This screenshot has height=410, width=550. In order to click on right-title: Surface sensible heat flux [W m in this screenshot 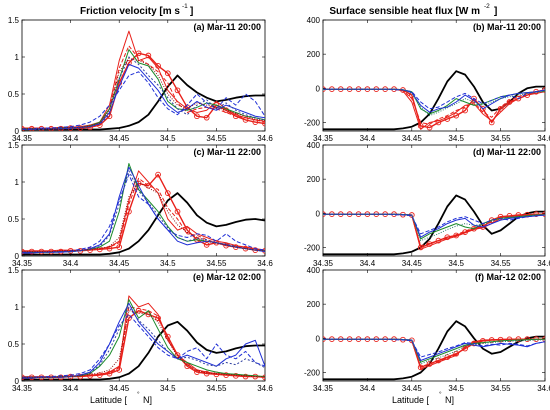, I will do `click(404, 11)`.